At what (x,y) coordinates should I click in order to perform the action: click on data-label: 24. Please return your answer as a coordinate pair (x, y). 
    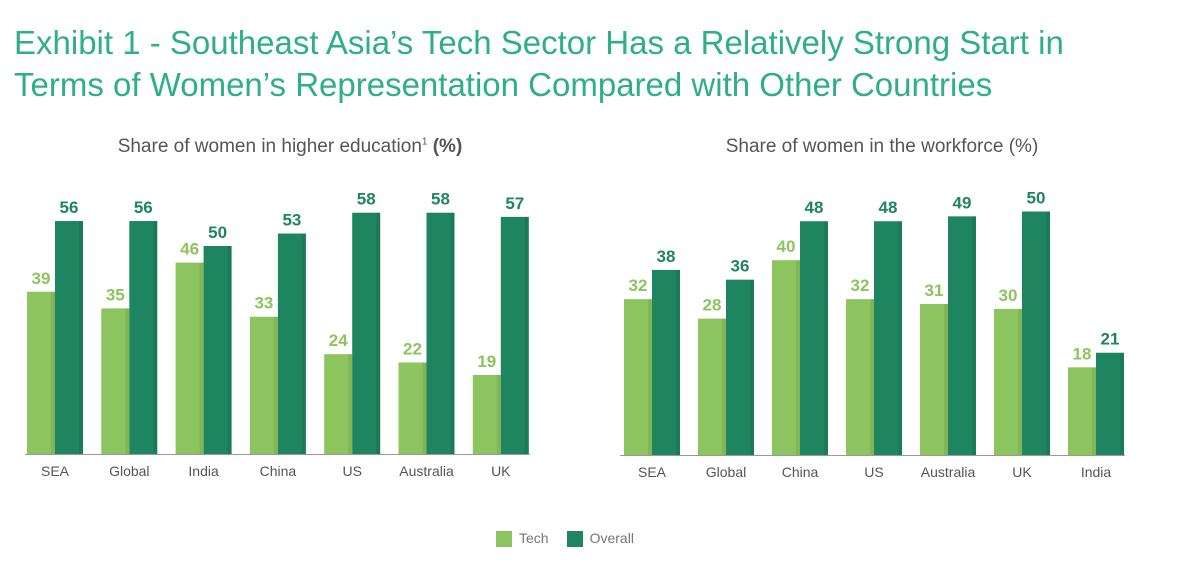
    Looking at the image, I should click on (338, 340).